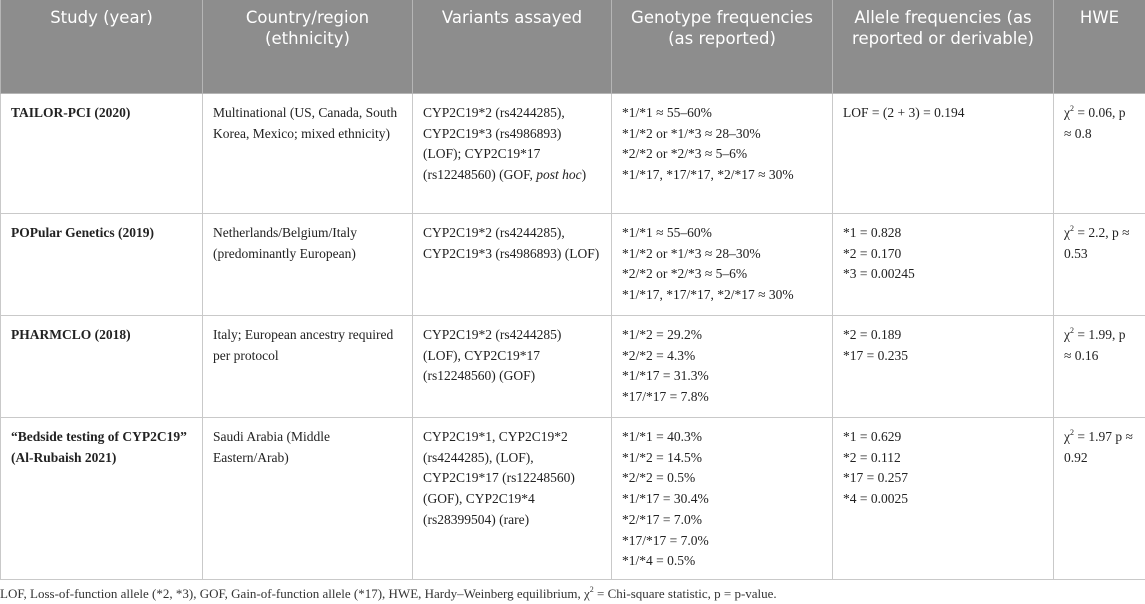 The image size is (1145, 604). I want to click on cell-alleles: *1 = 0.828 *2 = 0.170 *3 = 0.00245, so click(943, 264).